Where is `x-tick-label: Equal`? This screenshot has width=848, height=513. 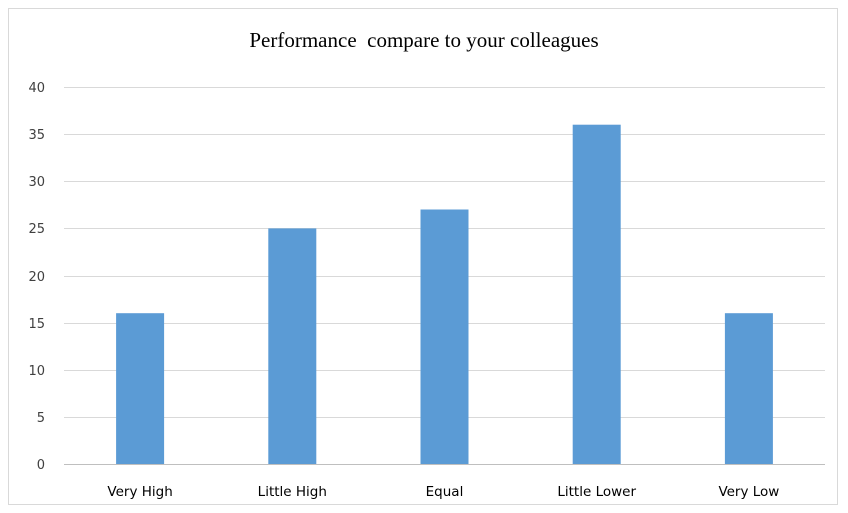
x-tick-label: Equal is located at coordinates (445, 492).